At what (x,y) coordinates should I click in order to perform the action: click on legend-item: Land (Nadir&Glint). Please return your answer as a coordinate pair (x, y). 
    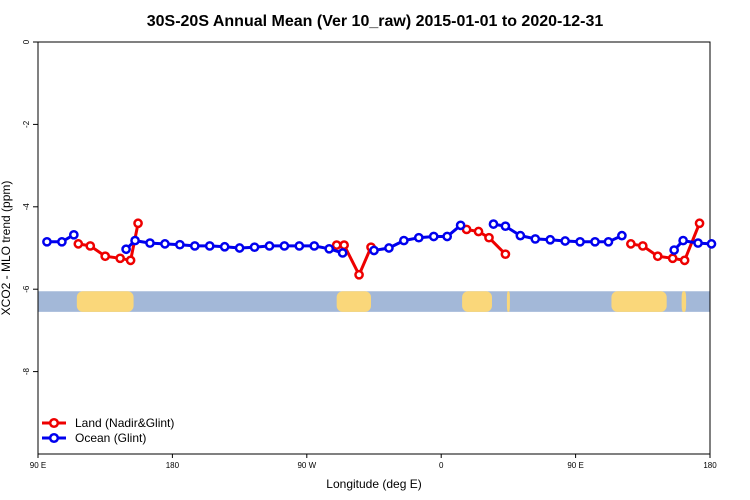
    Looking at the image, I should click on (108, 423).